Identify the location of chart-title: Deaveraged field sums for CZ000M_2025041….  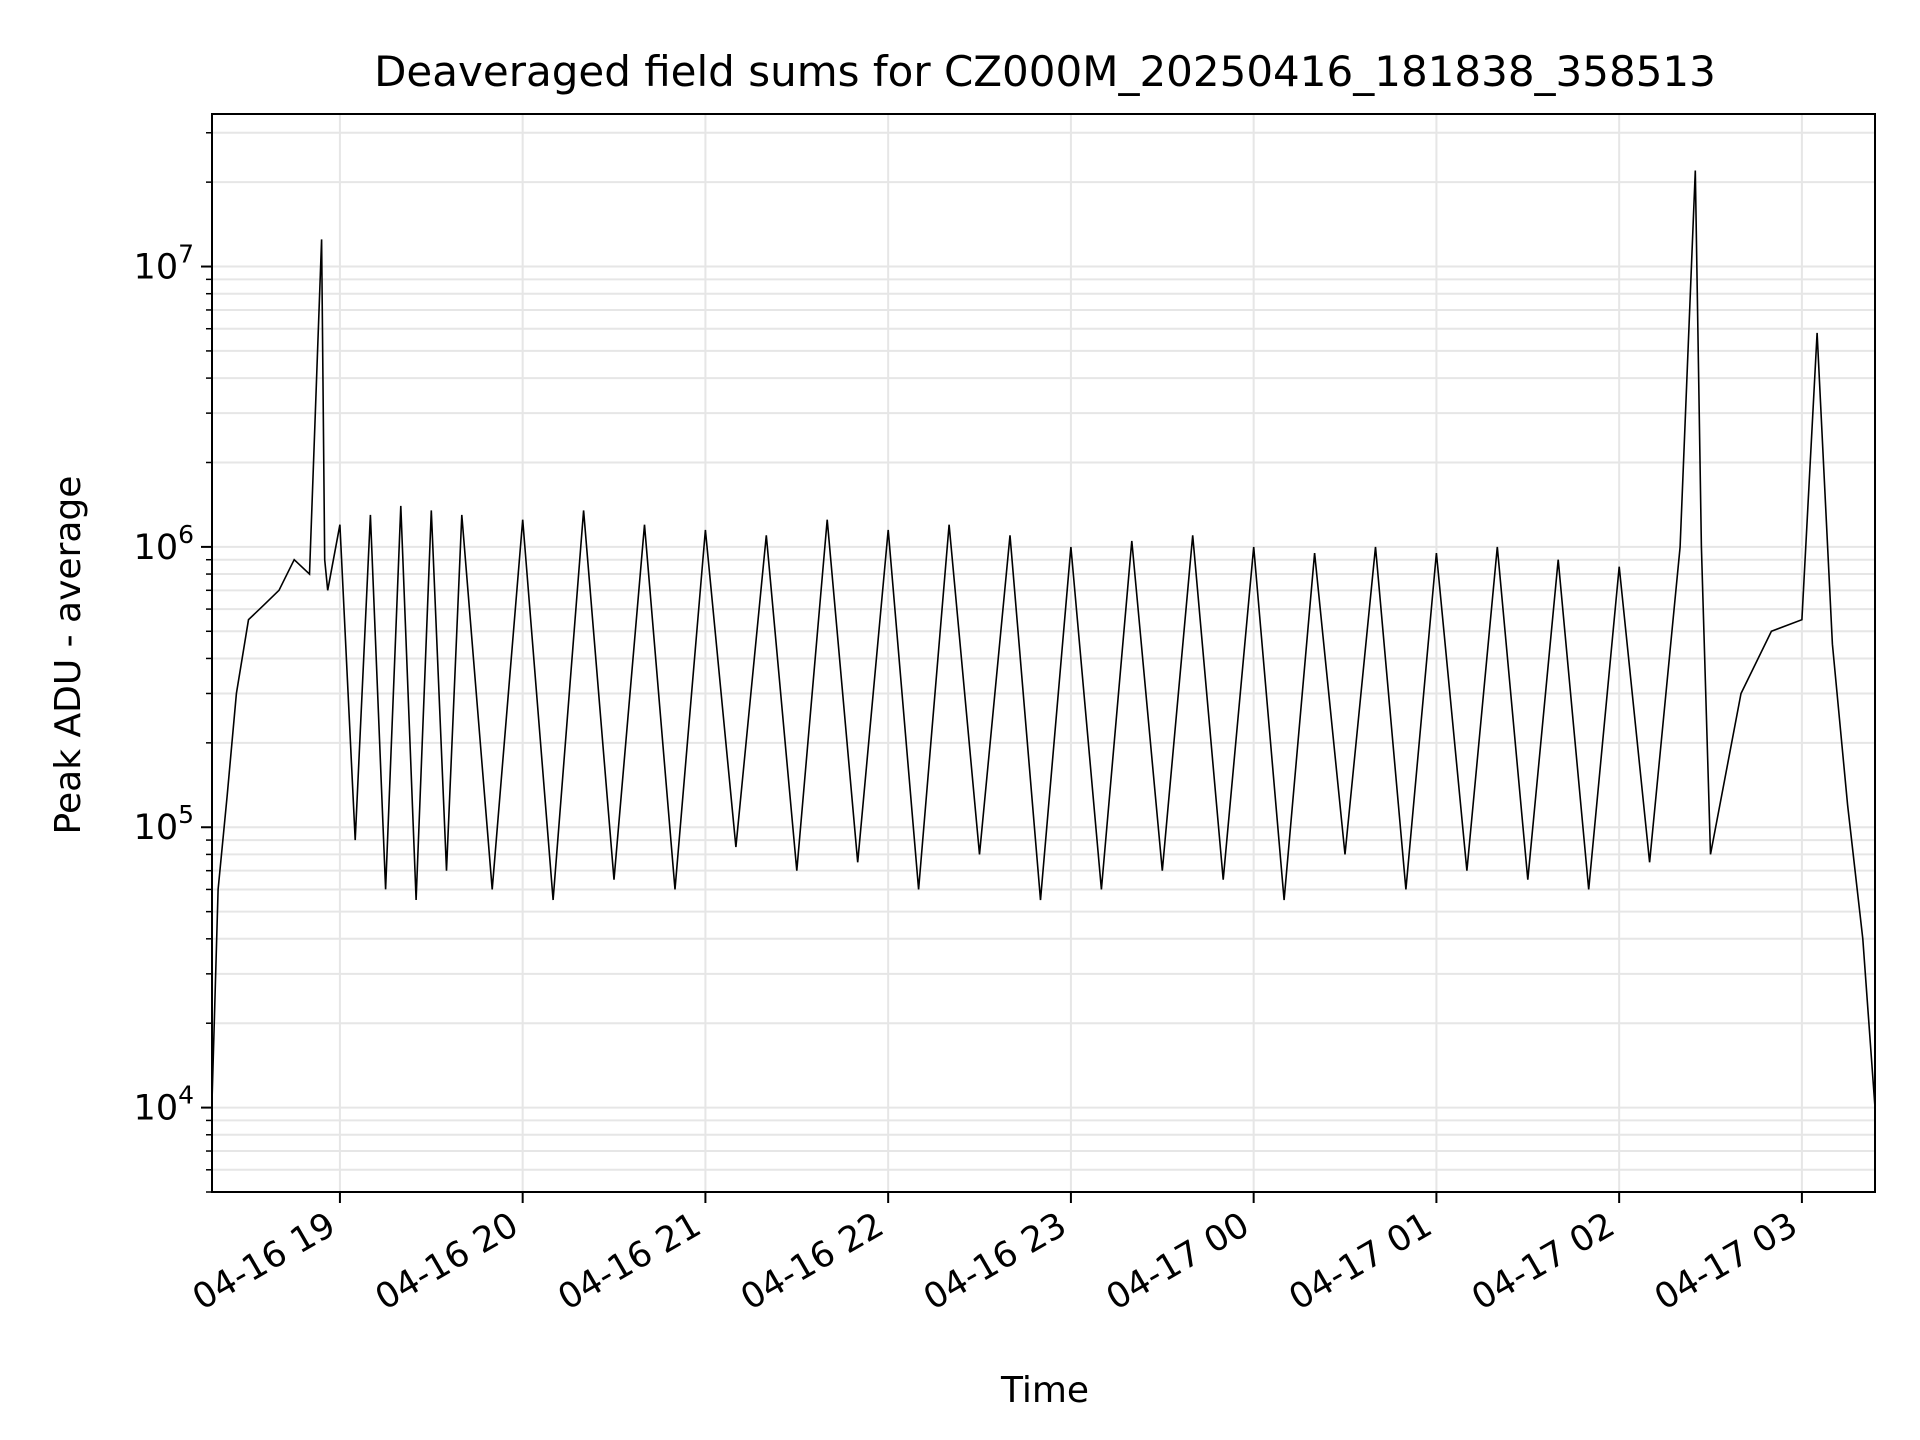
(1045, 71).